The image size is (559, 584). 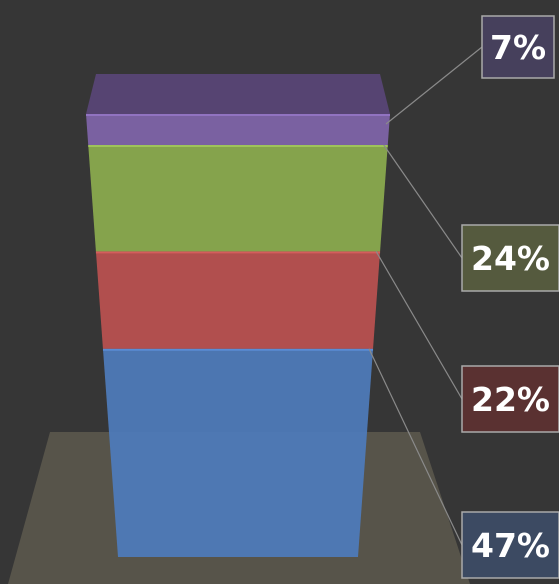 I want to click on data-label-47: 47%, so click(x=510, y=545).